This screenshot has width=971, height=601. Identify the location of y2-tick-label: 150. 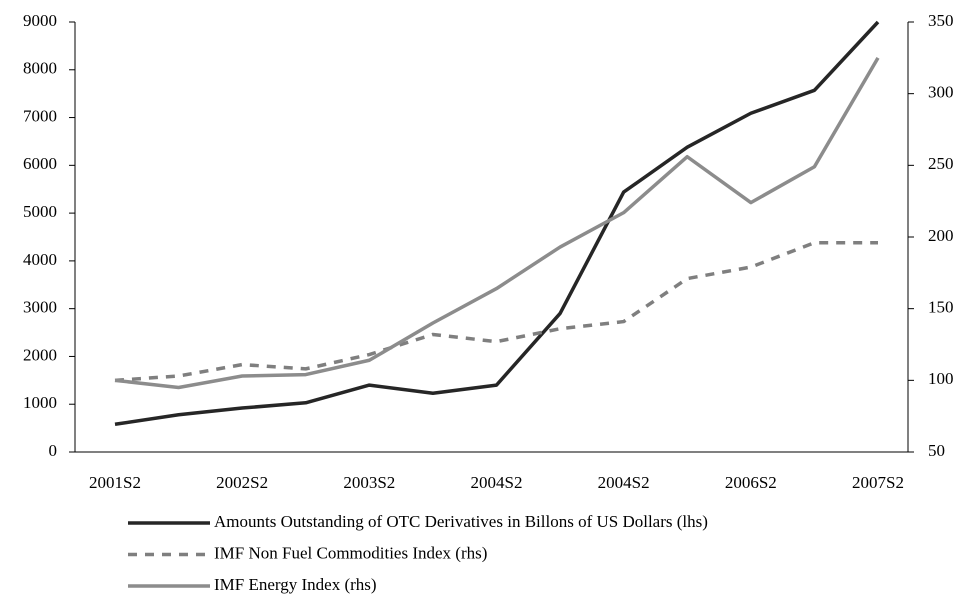
(941, 307).